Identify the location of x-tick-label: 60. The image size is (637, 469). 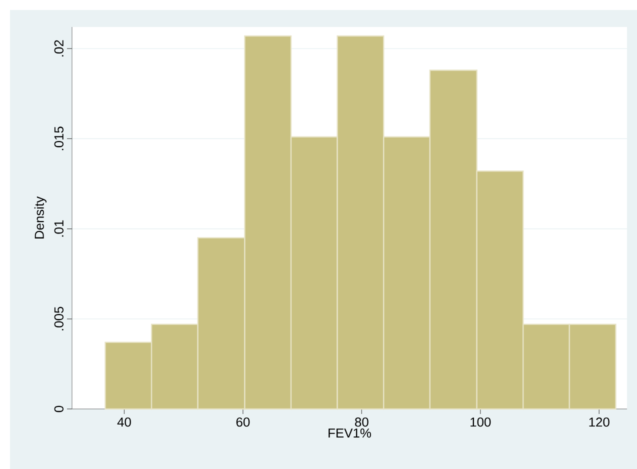
(243, 422).